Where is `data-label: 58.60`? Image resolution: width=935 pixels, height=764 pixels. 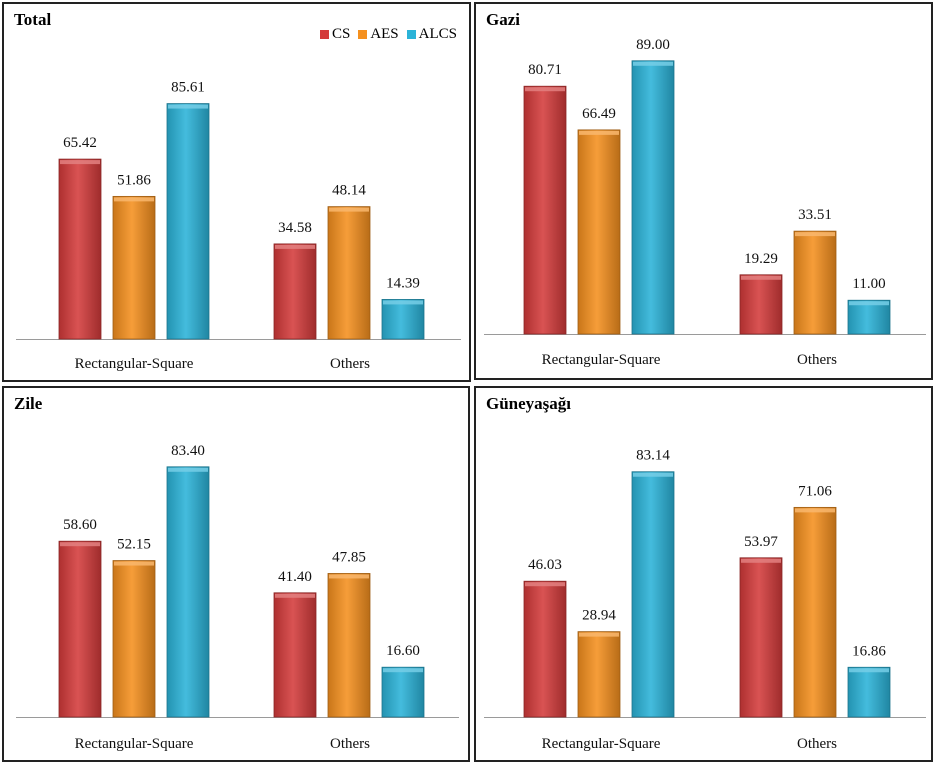 data-label: 58.60 is located at coordinates (80, 525).